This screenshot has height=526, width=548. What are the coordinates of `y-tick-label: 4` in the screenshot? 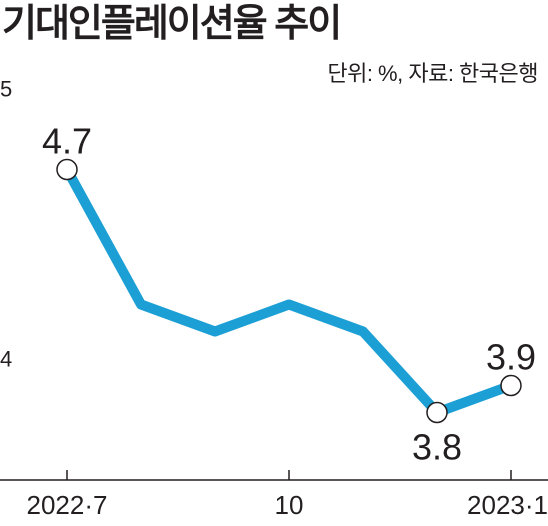 It's located at (6, 359).